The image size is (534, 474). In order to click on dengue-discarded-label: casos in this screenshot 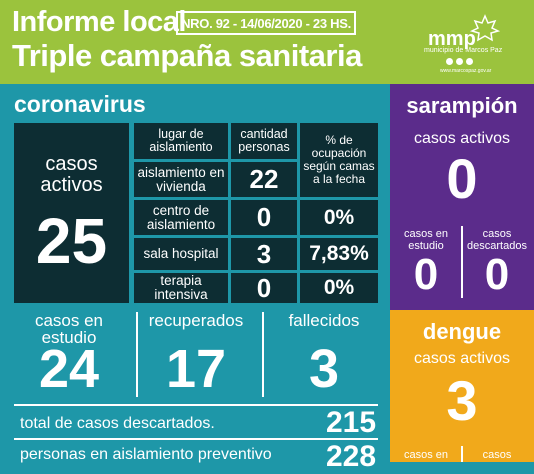, I will do `click(497, 455)`.